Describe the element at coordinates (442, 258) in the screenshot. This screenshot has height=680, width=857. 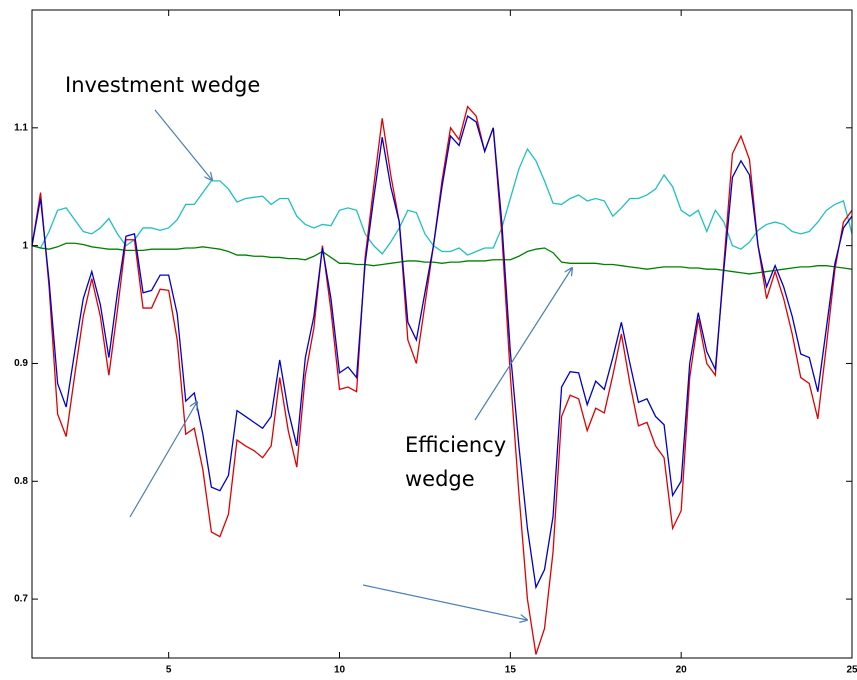
I see `series-line` at that location.